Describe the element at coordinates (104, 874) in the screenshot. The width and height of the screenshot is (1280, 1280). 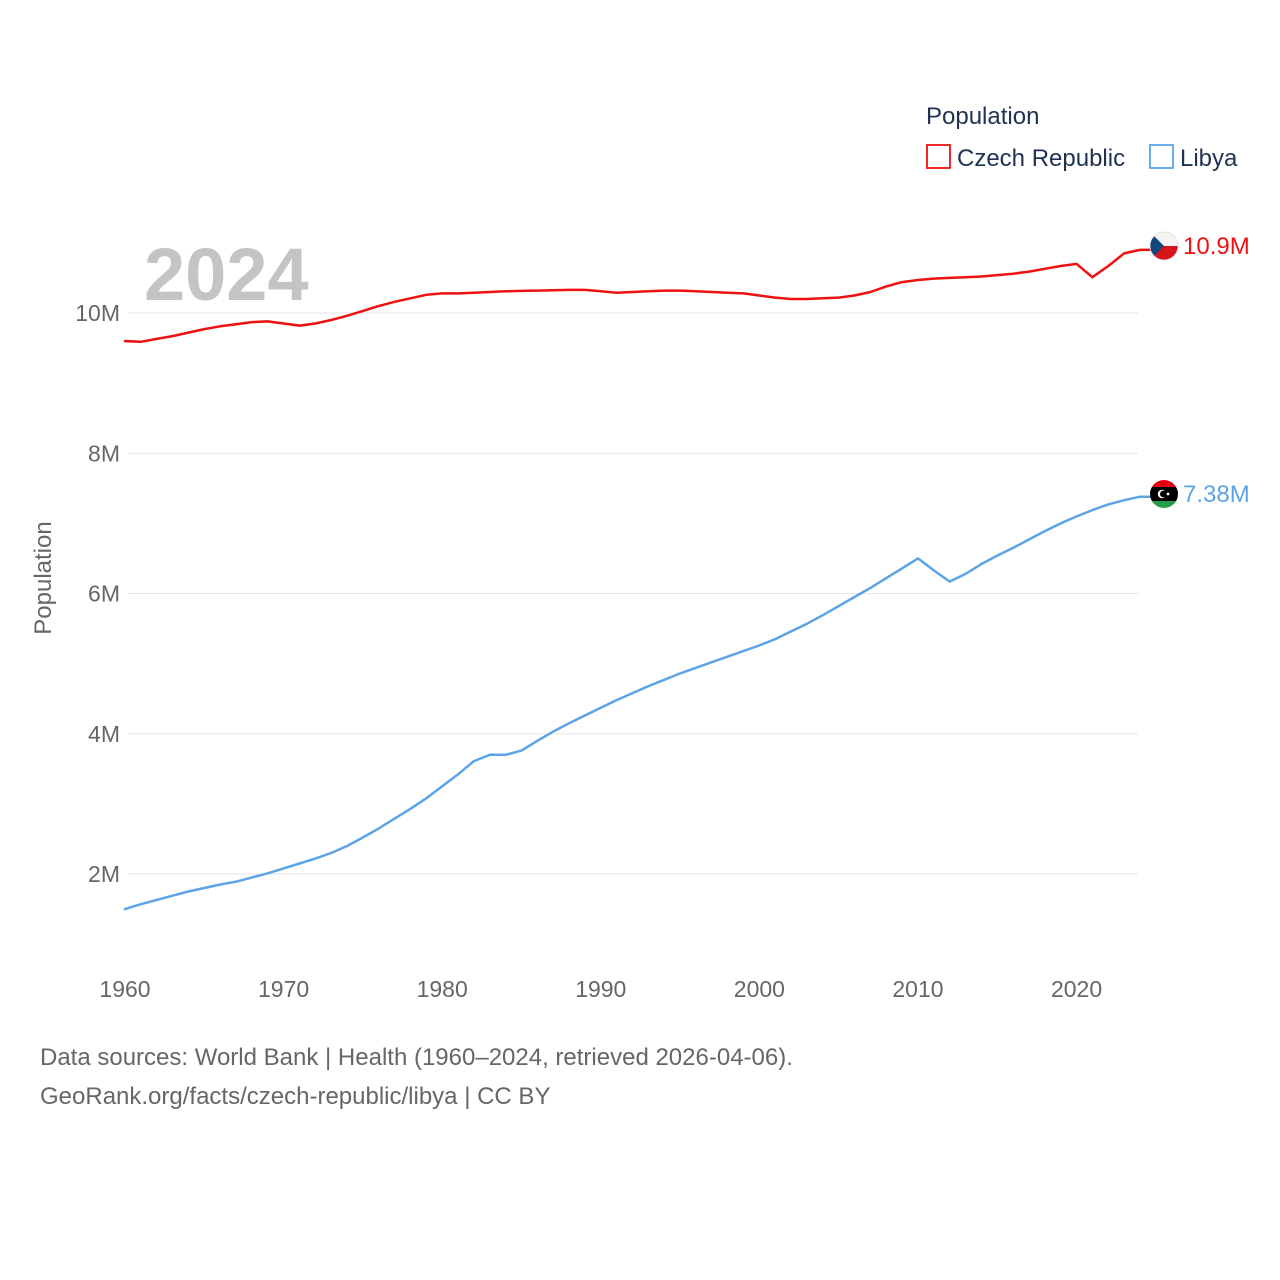
I see `y-tick-label: 2M` at that location.